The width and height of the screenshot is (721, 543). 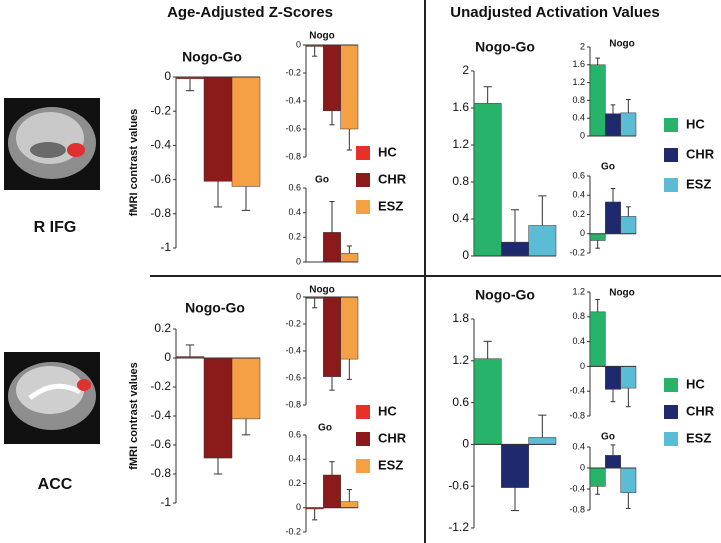 I want to click on y-tick-label: 1.6, so click(x=460, y=107).